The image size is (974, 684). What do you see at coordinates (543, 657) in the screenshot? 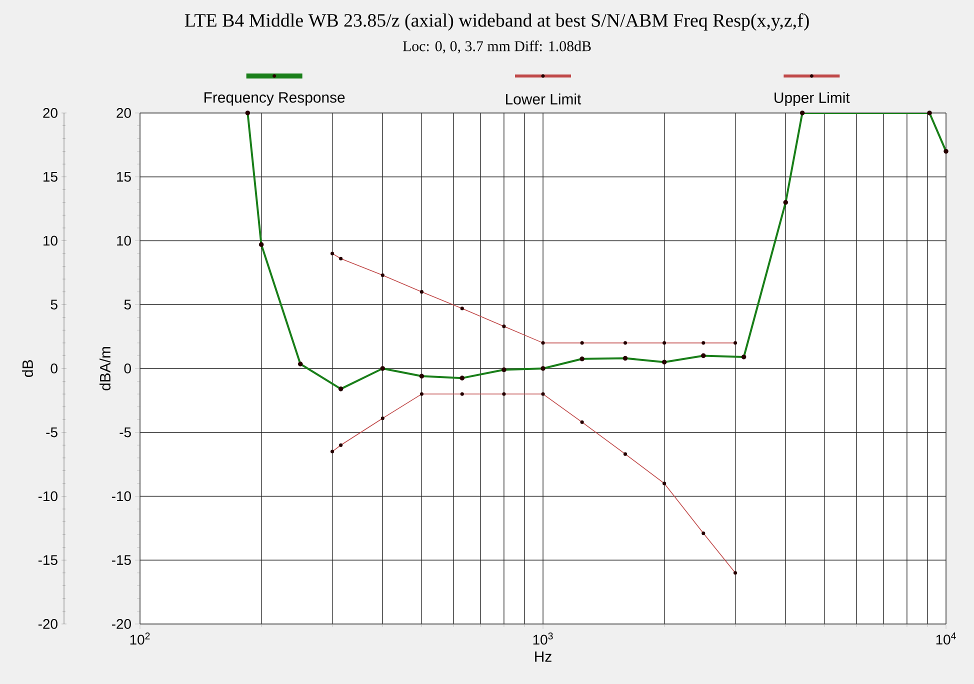
I see `x-axis-title: Hz` at bounding box center [543, 657].